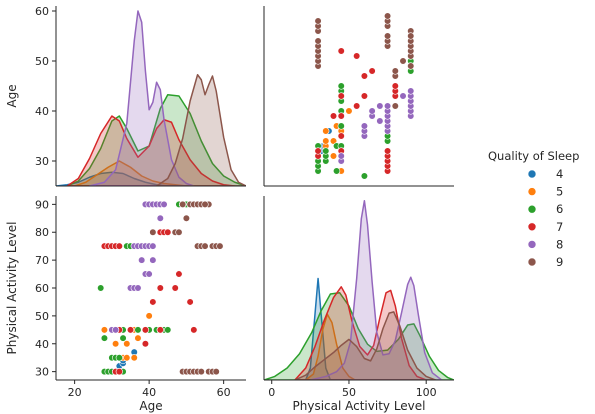 This screenshot has width=595, height=414. Describe the element at coordinates (359, 406) in the screenshot. I see `x-axis-label-physical-activity: Physical Activity Level` at that location.